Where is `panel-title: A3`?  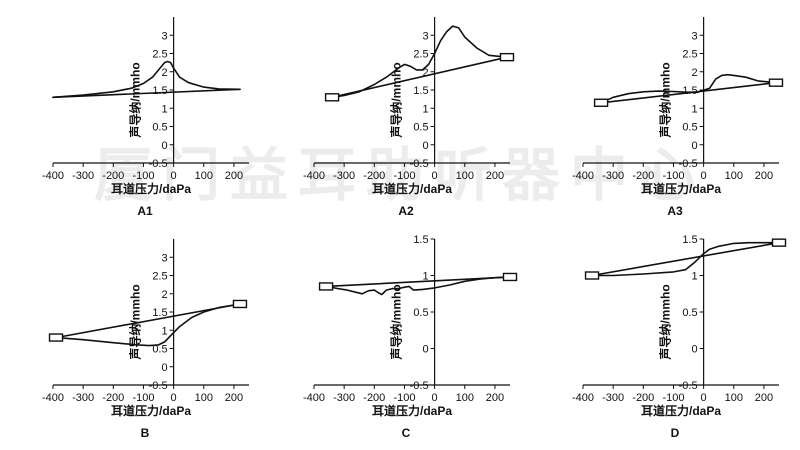
panel-title: A3 is located at coordinates (675, 211).